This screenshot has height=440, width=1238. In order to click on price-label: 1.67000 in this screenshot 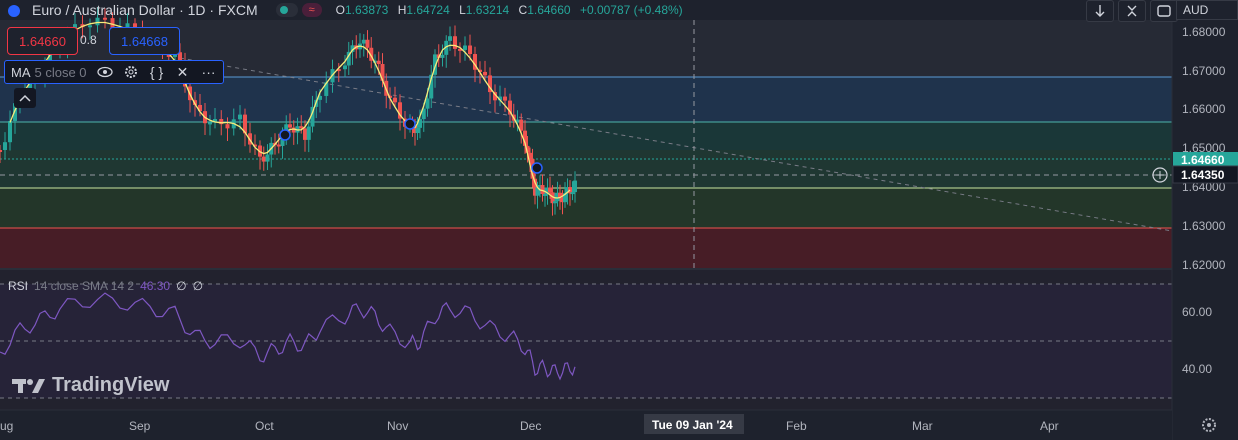, I will do `click(1204, 71)`.